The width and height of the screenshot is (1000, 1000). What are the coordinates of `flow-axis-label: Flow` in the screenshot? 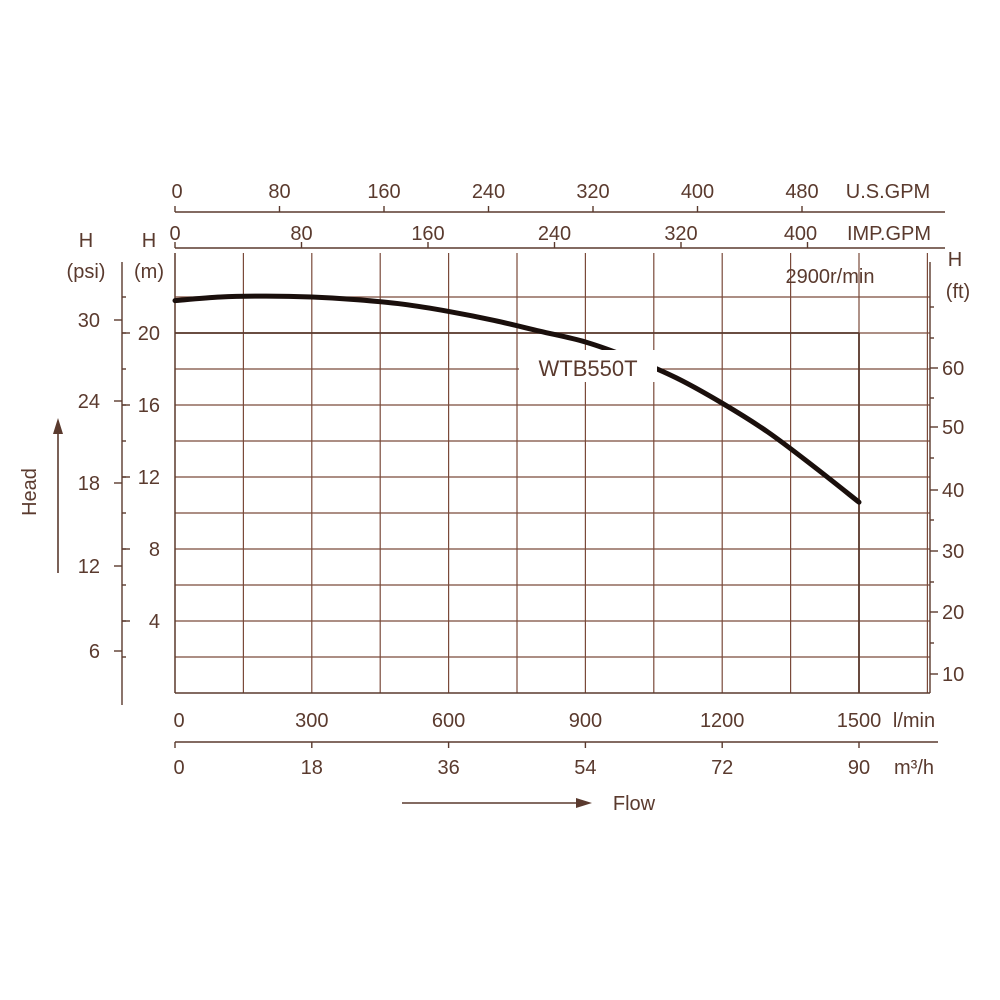 It's located at (634, 804).